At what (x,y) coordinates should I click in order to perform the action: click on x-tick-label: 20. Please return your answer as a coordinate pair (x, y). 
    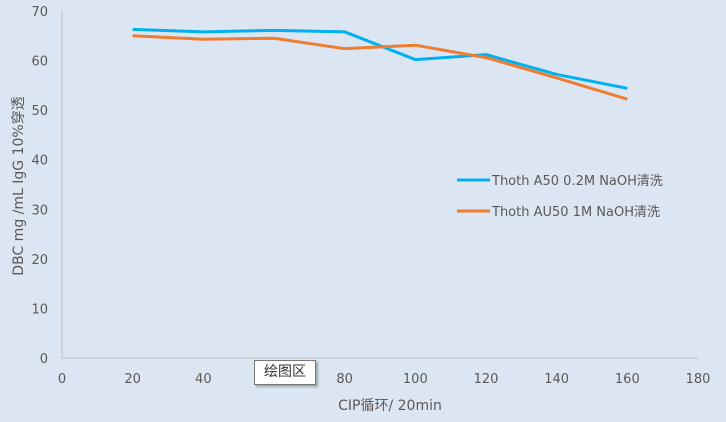
    Looking at the image, I should click on (132, 379).